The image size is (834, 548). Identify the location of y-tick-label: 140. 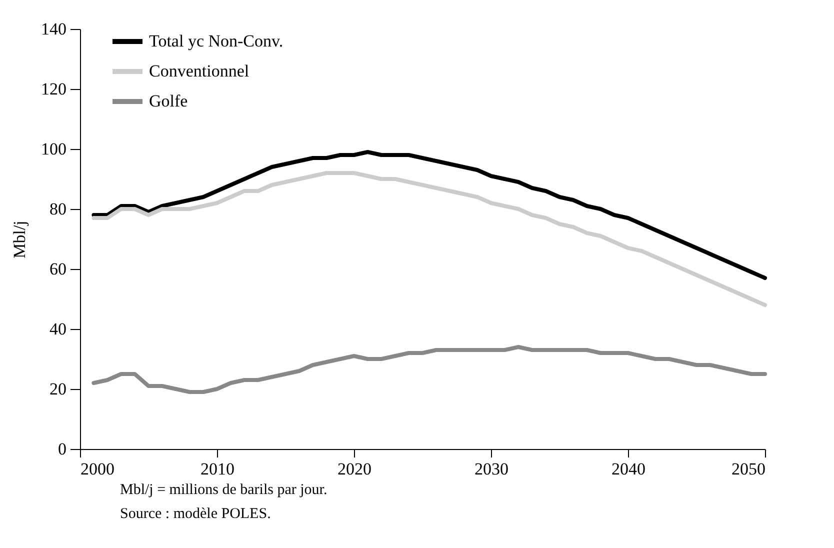
(53, 29).